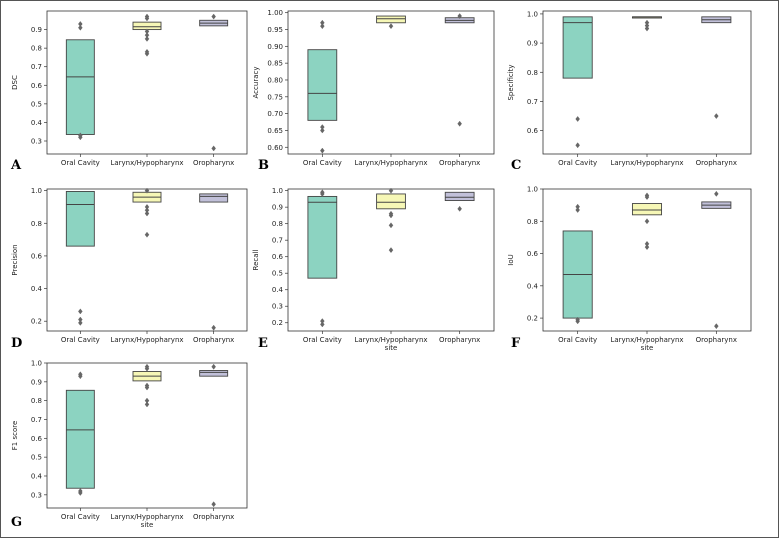  Describe the element at coordinates (511, 82) in the screenshot. I see `y-axis-label: Specificity` at that location.